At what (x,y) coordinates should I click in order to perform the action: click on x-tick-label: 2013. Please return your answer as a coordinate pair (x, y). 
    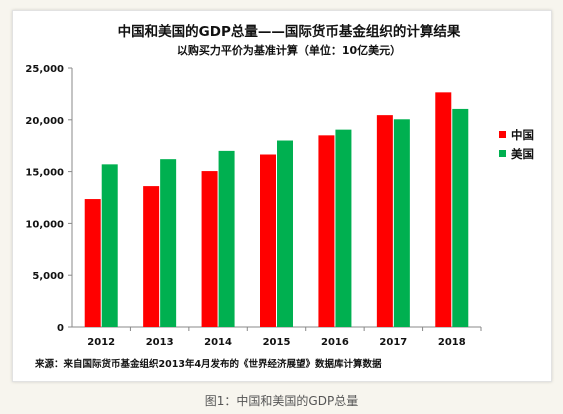
    Looking at the image, I should click on (160, 342).